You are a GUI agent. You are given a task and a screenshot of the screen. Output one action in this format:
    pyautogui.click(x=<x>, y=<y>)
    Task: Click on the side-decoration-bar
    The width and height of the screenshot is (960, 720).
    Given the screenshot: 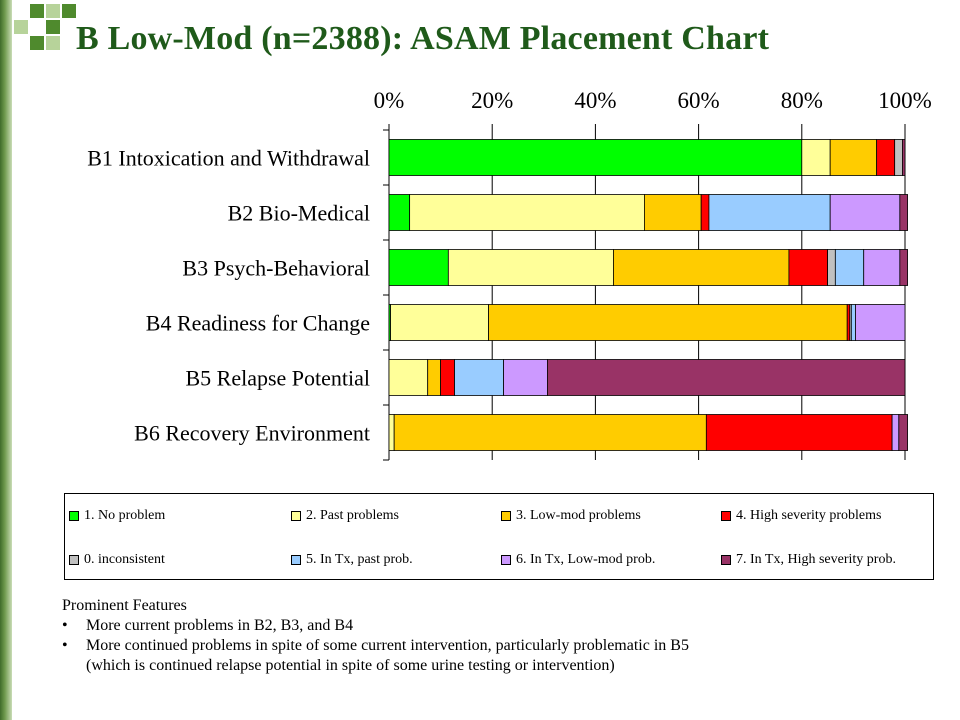 What is the action you would take?
    pyautogui.click(x=6, y=360)
    